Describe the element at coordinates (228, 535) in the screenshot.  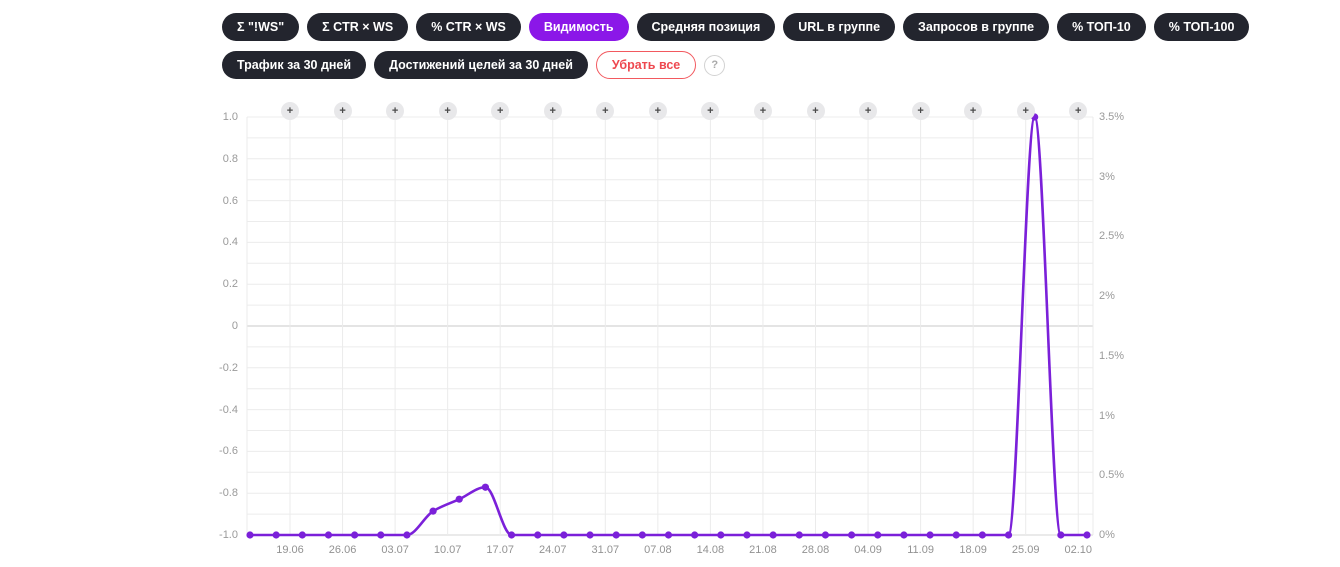
I see `y-left-tick-label: -1.0` at that location.